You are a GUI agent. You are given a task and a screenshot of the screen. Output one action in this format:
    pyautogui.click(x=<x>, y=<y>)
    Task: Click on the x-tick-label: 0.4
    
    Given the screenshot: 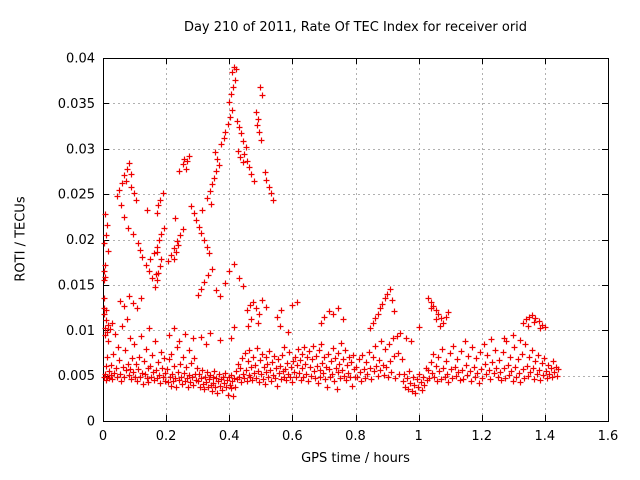 What is the action you would take?
    pyautogui.click(x=229, y=436)
    